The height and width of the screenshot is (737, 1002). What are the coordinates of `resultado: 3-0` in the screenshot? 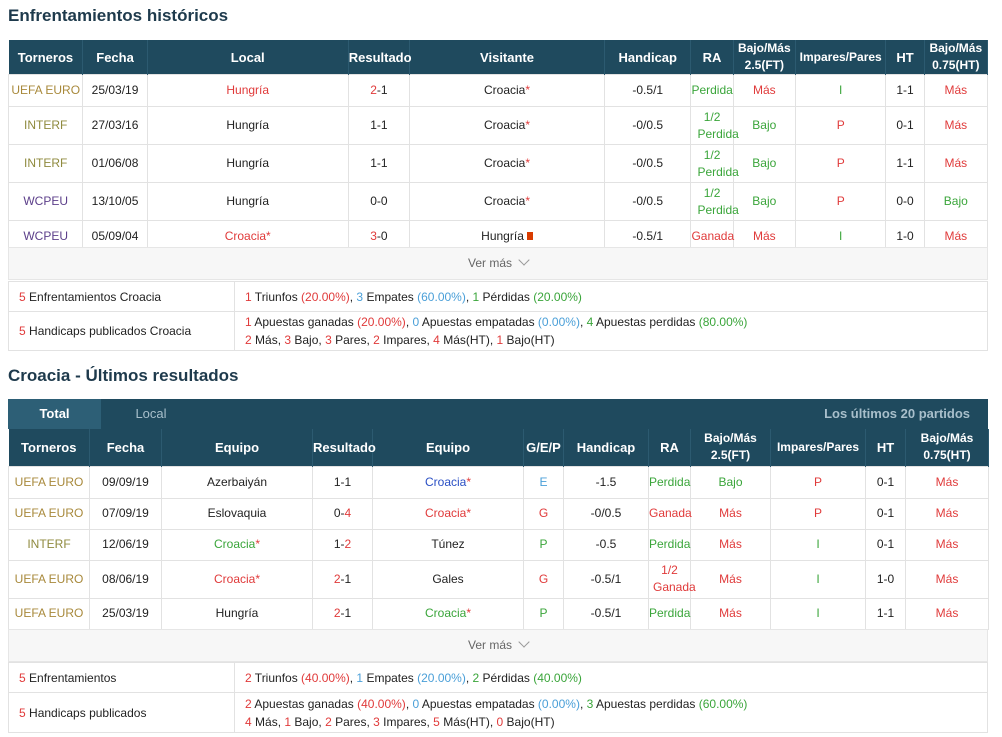 It's located at (379, 236).